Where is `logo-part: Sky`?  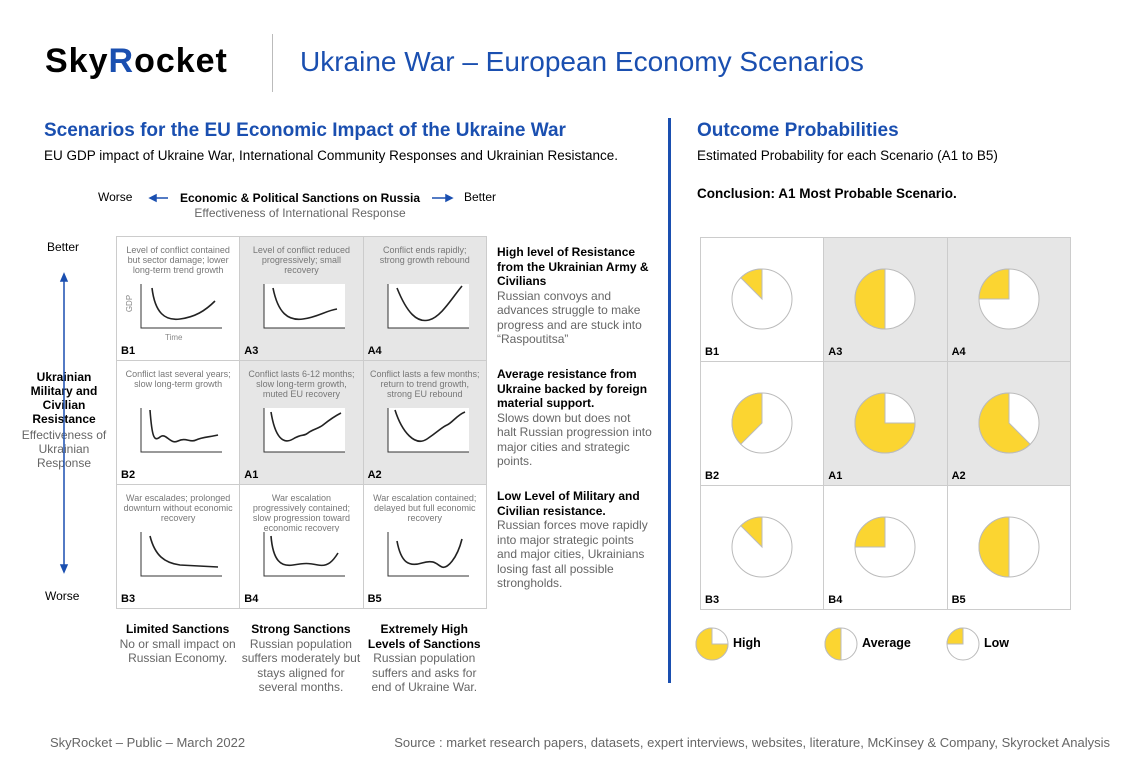
logo-part: Sky is located at coordinates (77, 61).